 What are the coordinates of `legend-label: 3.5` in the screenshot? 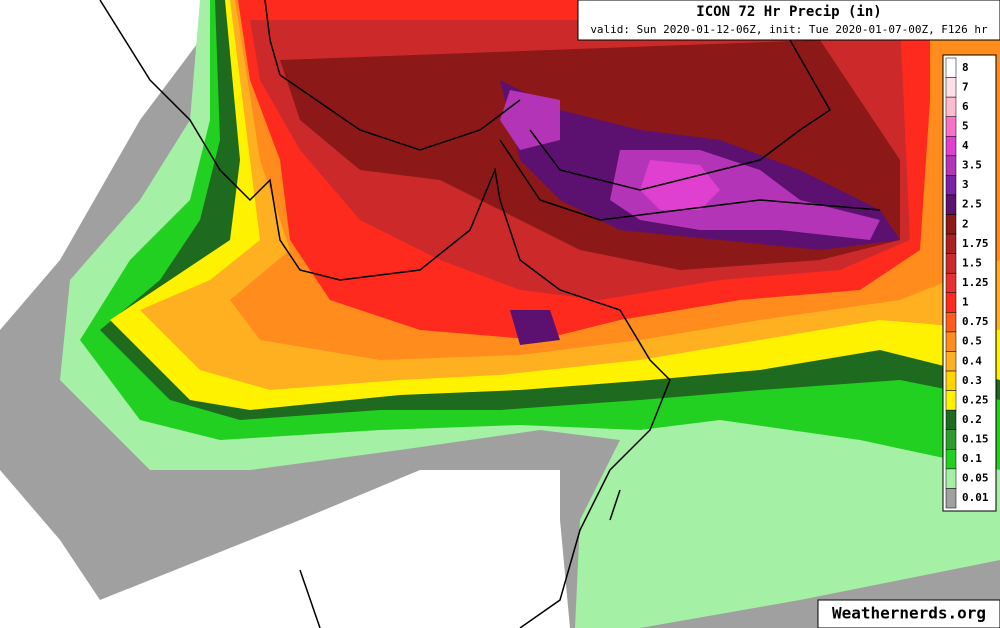 It's located at (972, 165).